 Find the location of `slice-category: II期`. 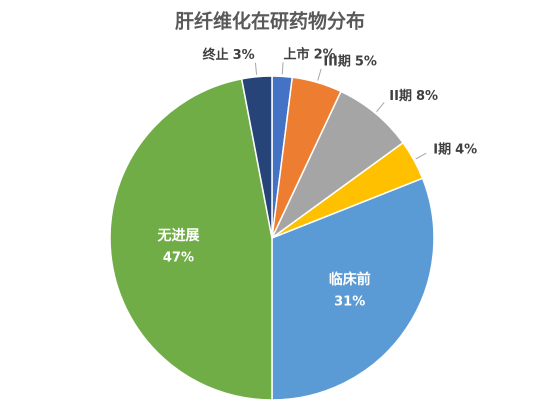

slice-category: II期 is located at coordinates (400, 96).